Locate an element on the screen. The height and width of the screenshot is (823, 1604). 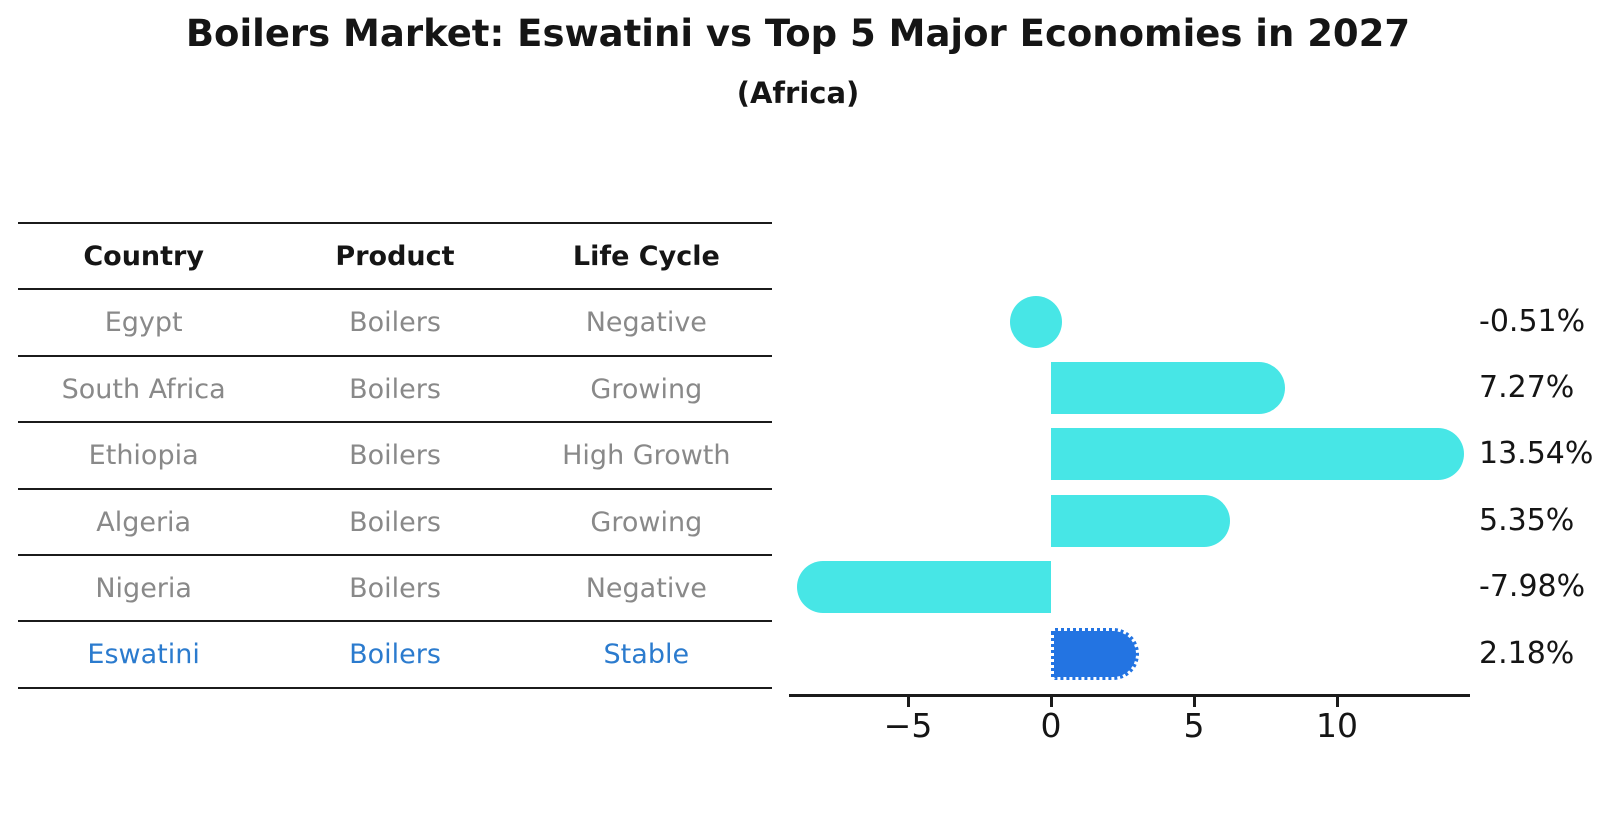
cell-lifecycle: Stable is located at coordinates (646, 655).